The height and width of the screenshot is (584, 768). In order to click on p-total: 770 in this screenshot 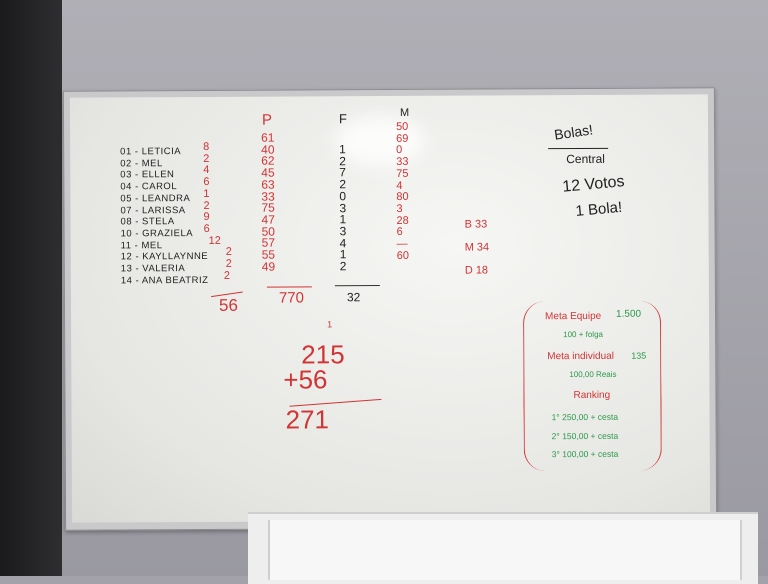, I will do `click(291, 298)`.